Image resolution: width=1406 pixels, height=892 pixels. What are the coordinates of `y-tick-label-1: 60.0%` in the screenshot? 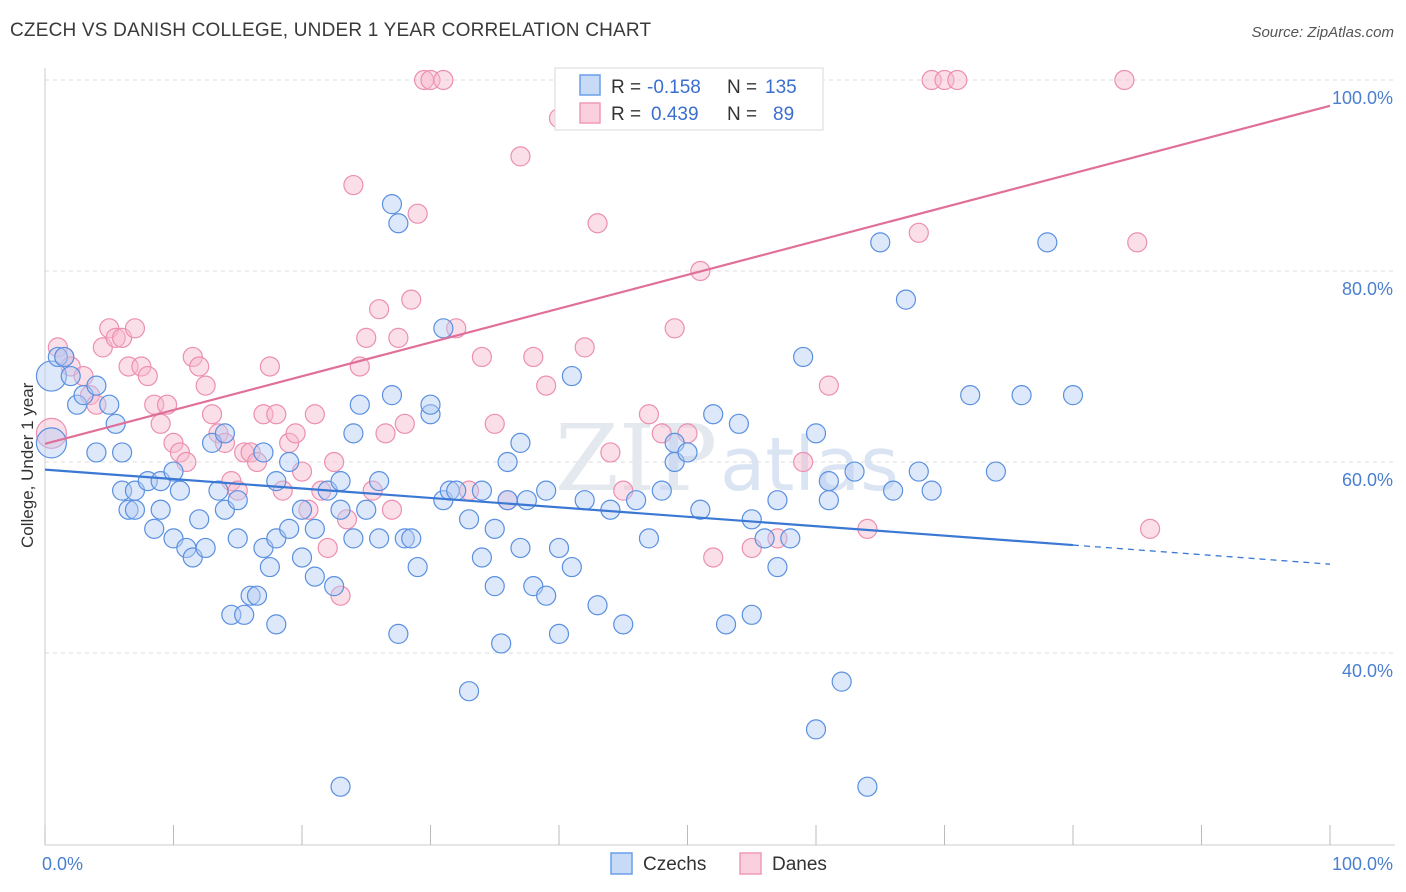 It's located at (1367, 480).